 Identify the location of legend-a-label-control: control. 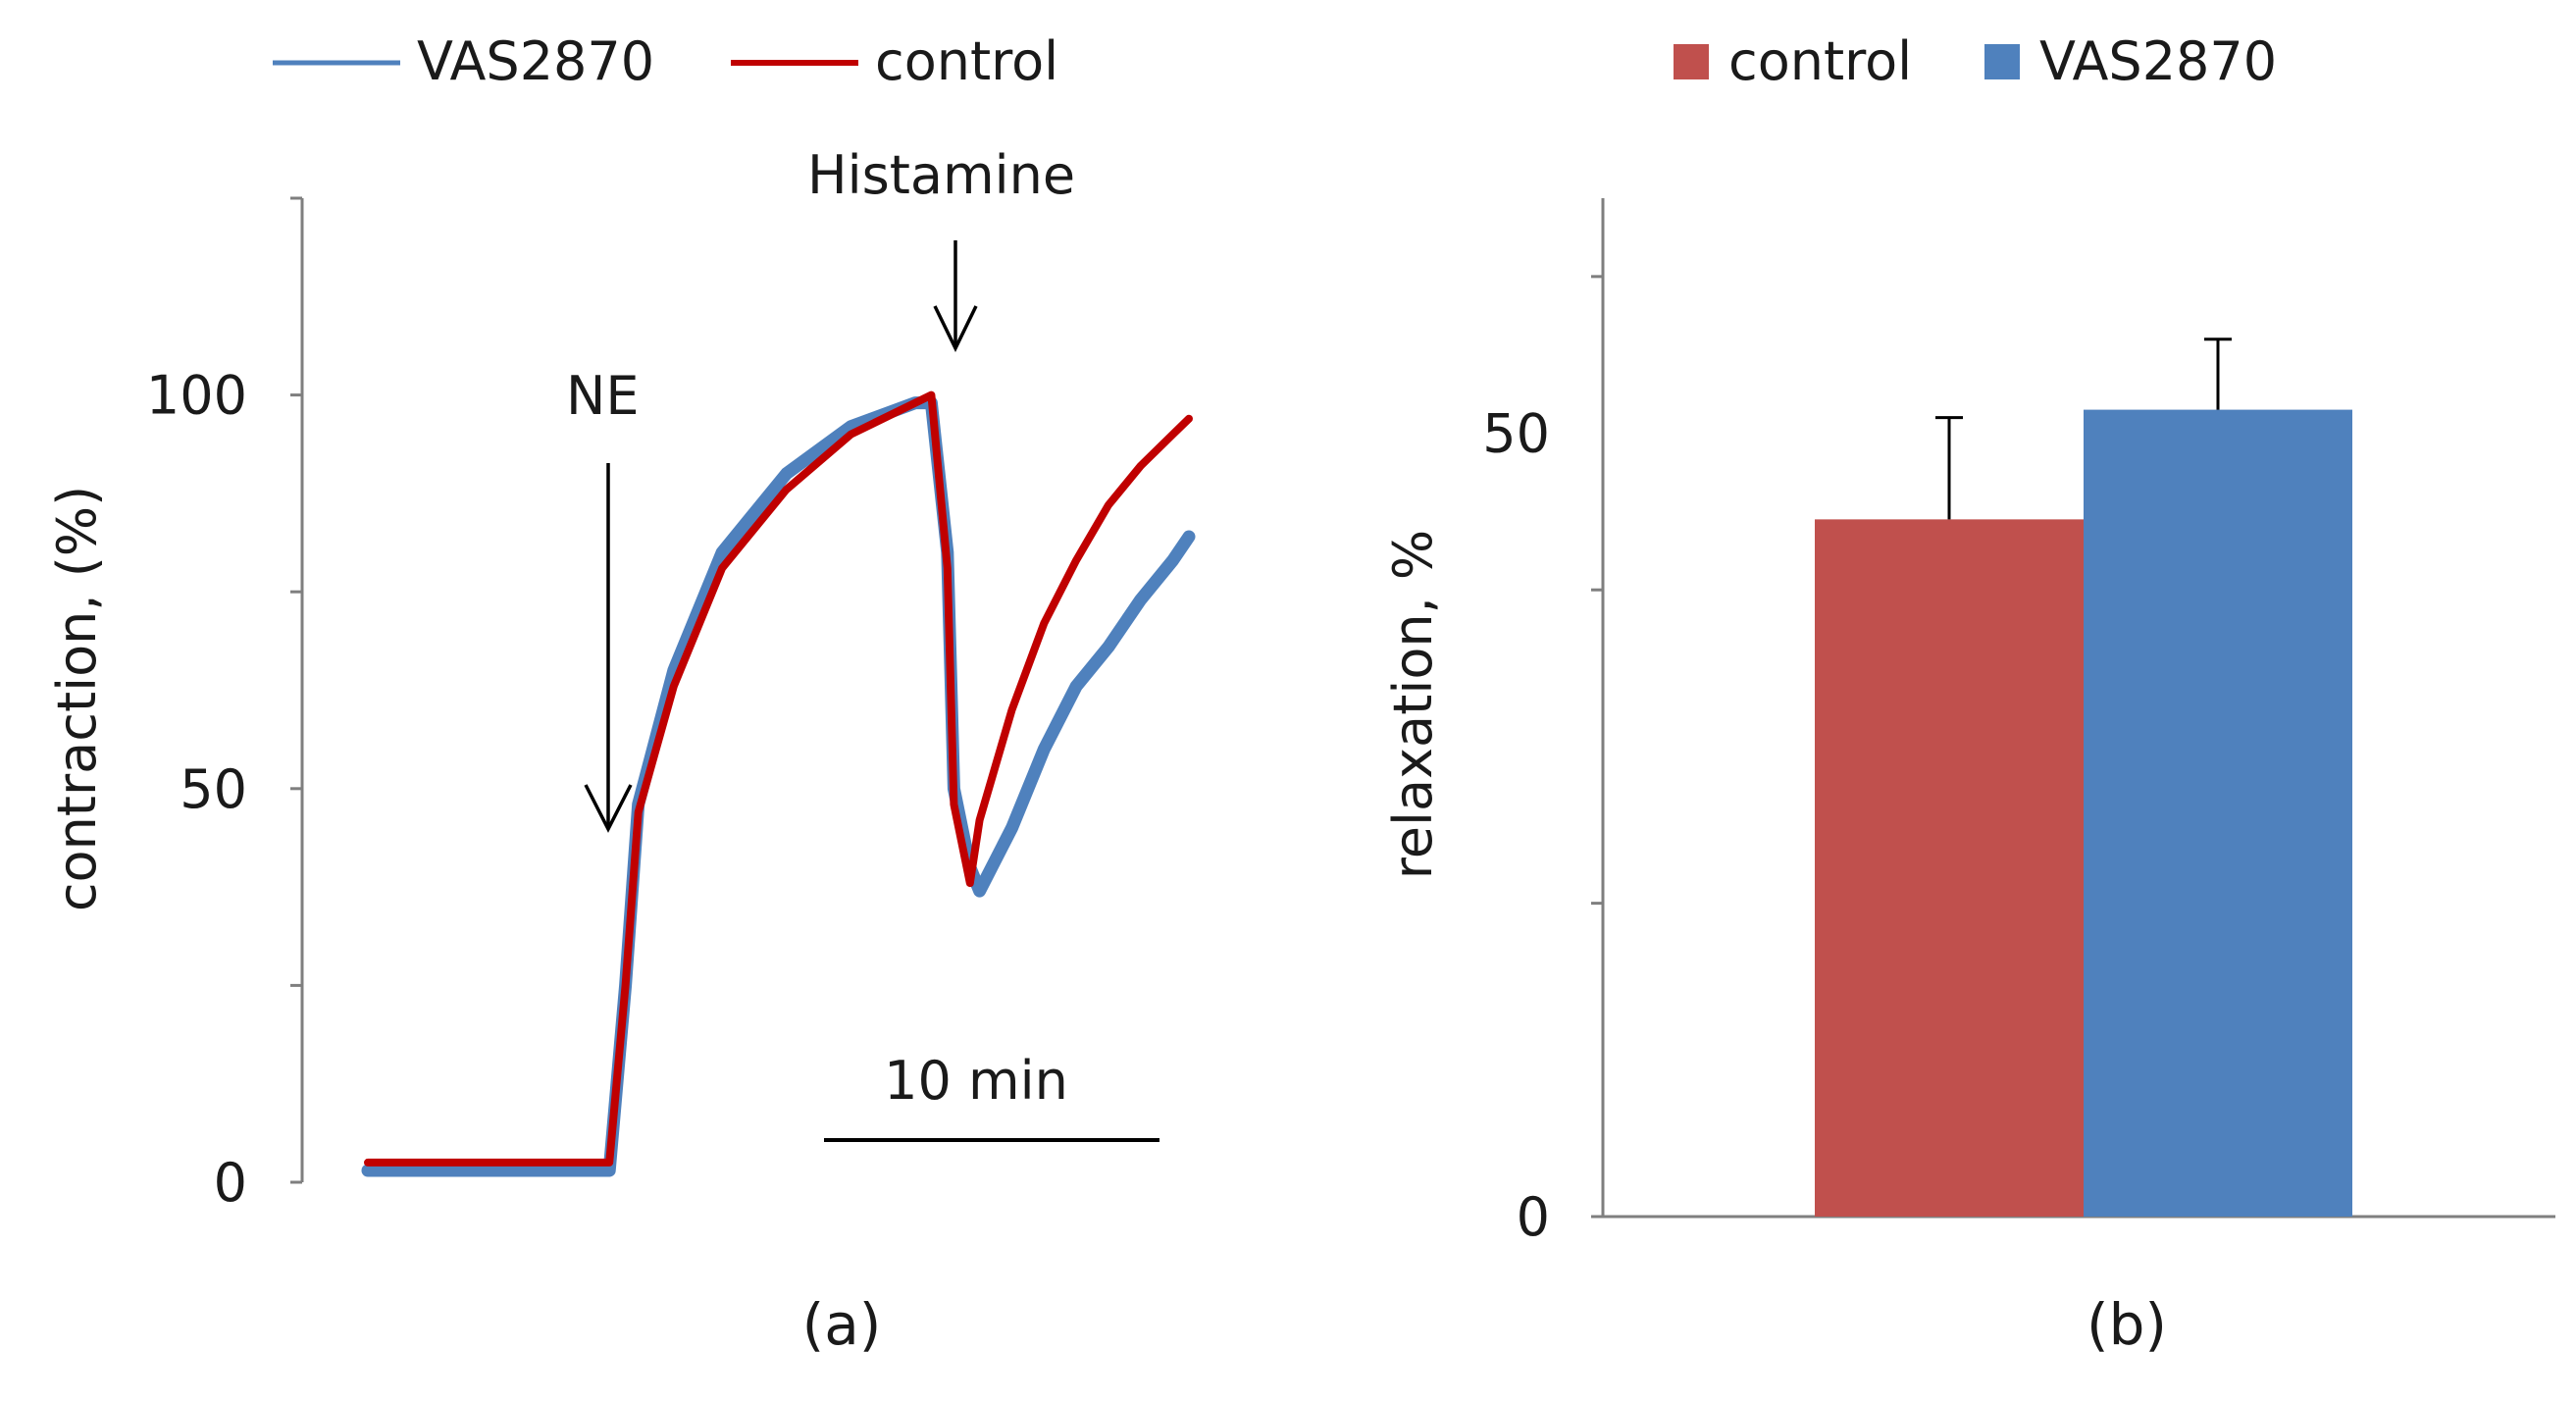
(966, 61).